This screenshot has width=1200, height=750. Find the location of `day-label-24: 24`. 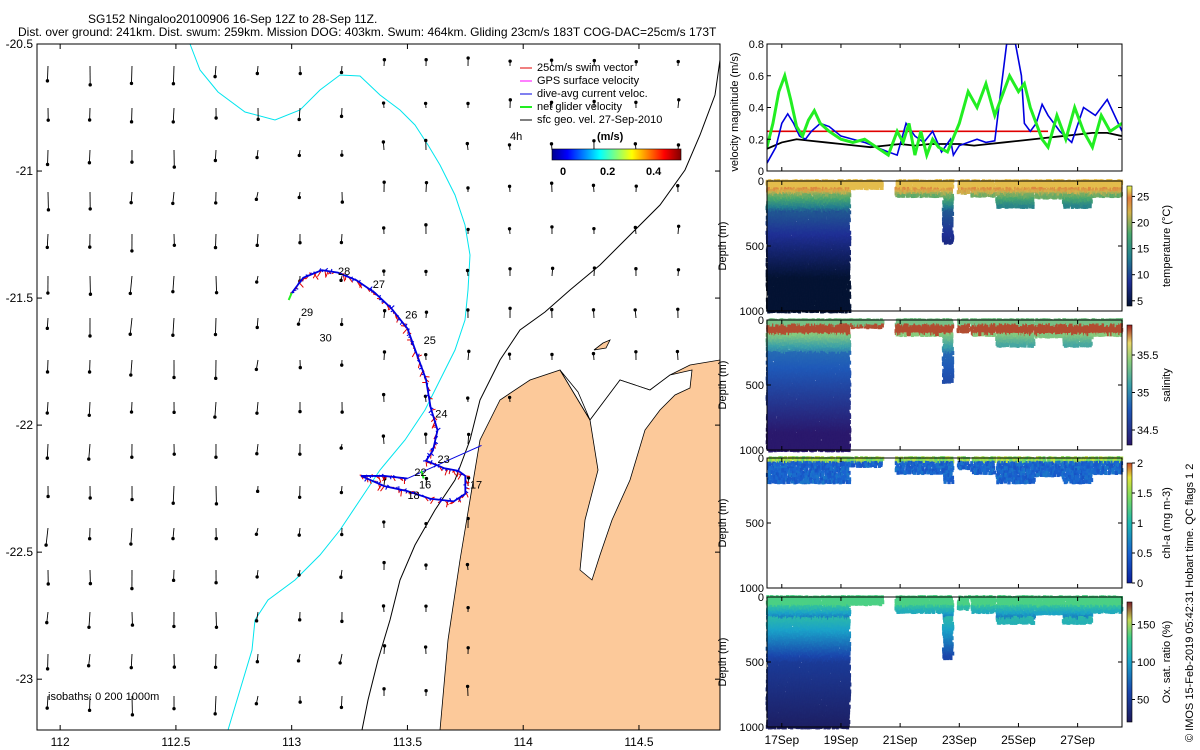

day-label-24: 24 is located at coordinates (441, 414).